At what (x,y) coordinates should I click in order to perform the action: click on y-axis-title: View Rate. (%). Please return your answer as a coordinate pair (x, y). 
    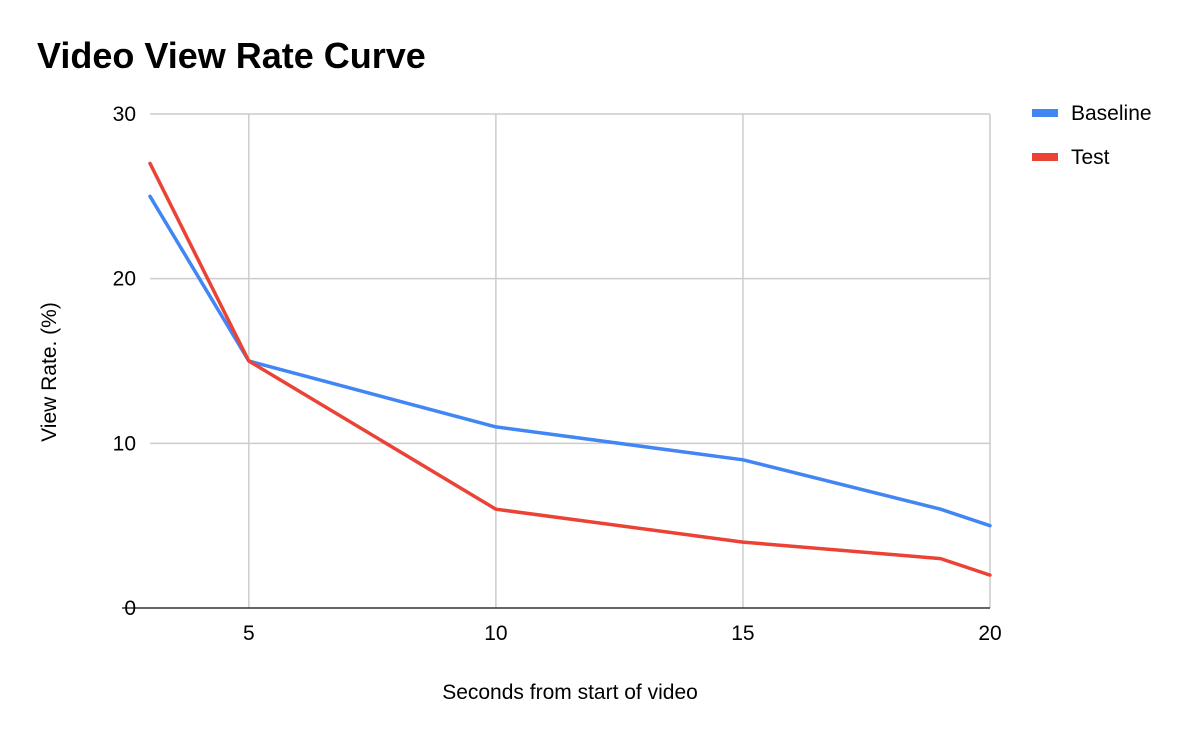
    Looking at the image, I should click on (49, 372).